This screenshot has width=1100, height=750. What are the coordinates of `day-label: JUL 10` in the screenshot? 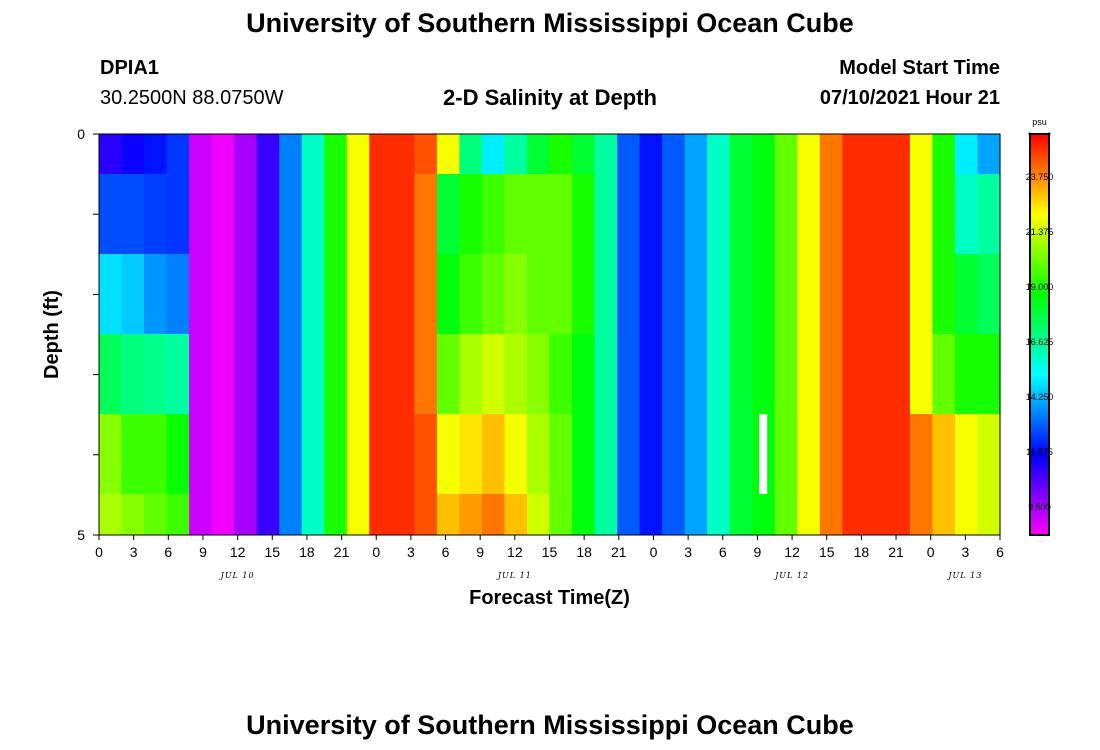 It's located at (237, 575).